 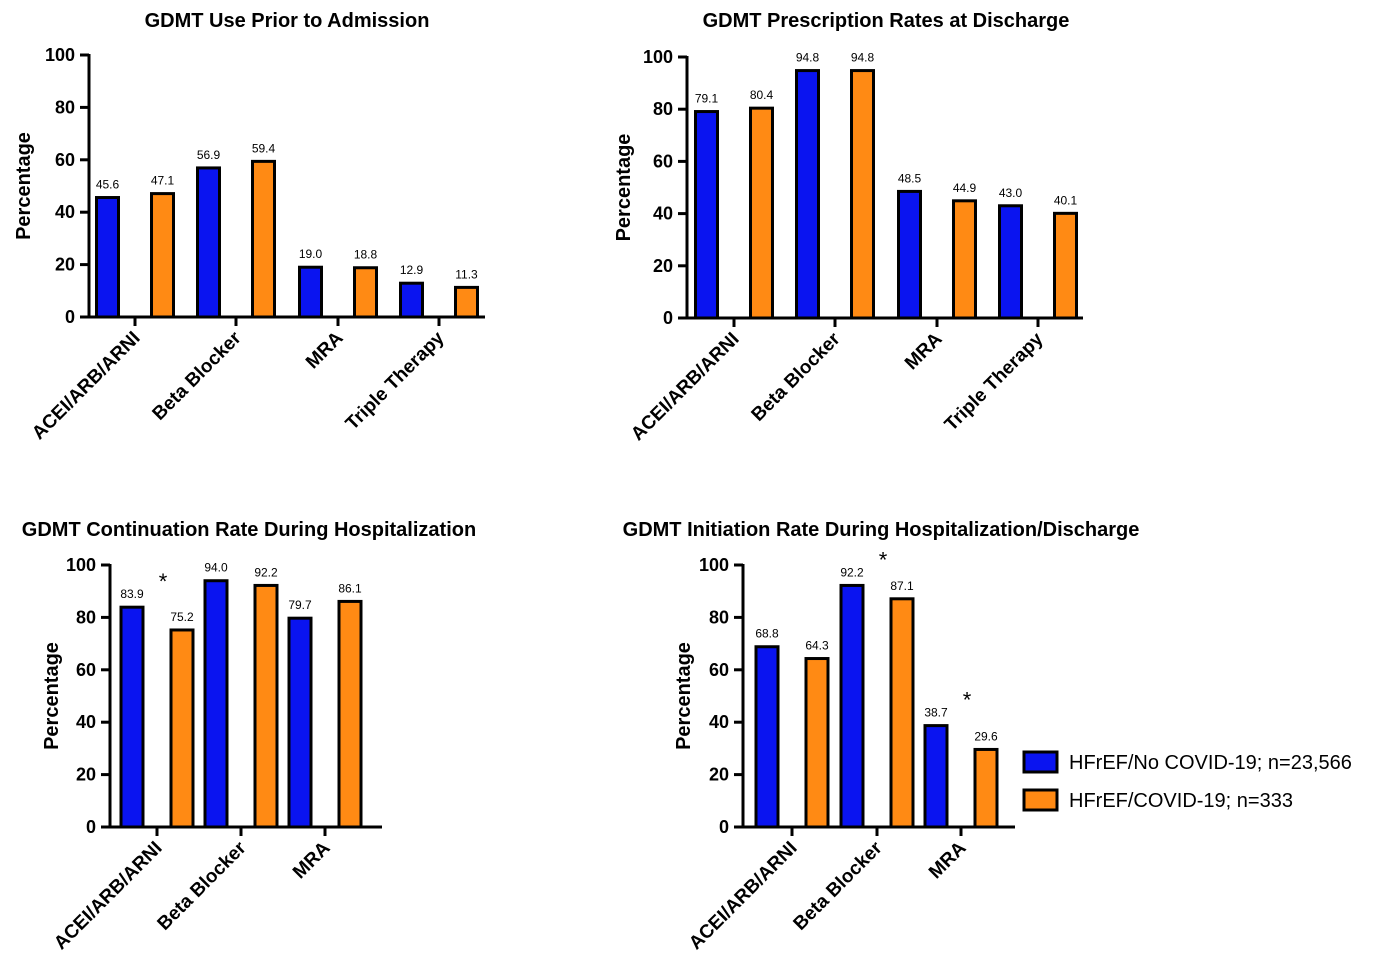 I want to click on data-label: 68.8, so click(x=767, y=634).